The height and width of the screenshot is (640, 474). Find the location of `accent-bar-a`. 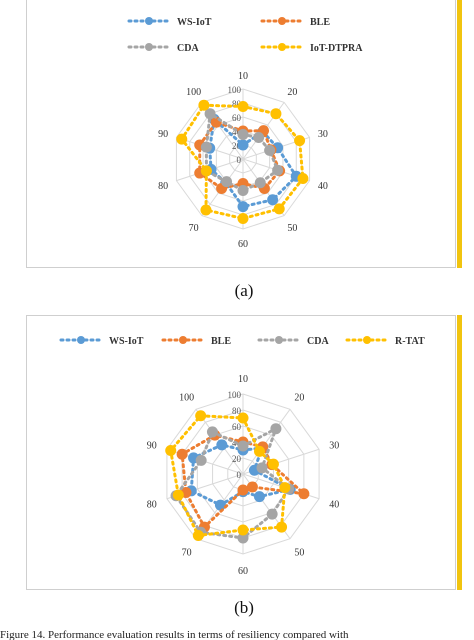

accent-bar-a is located at coordinates (459, 134).